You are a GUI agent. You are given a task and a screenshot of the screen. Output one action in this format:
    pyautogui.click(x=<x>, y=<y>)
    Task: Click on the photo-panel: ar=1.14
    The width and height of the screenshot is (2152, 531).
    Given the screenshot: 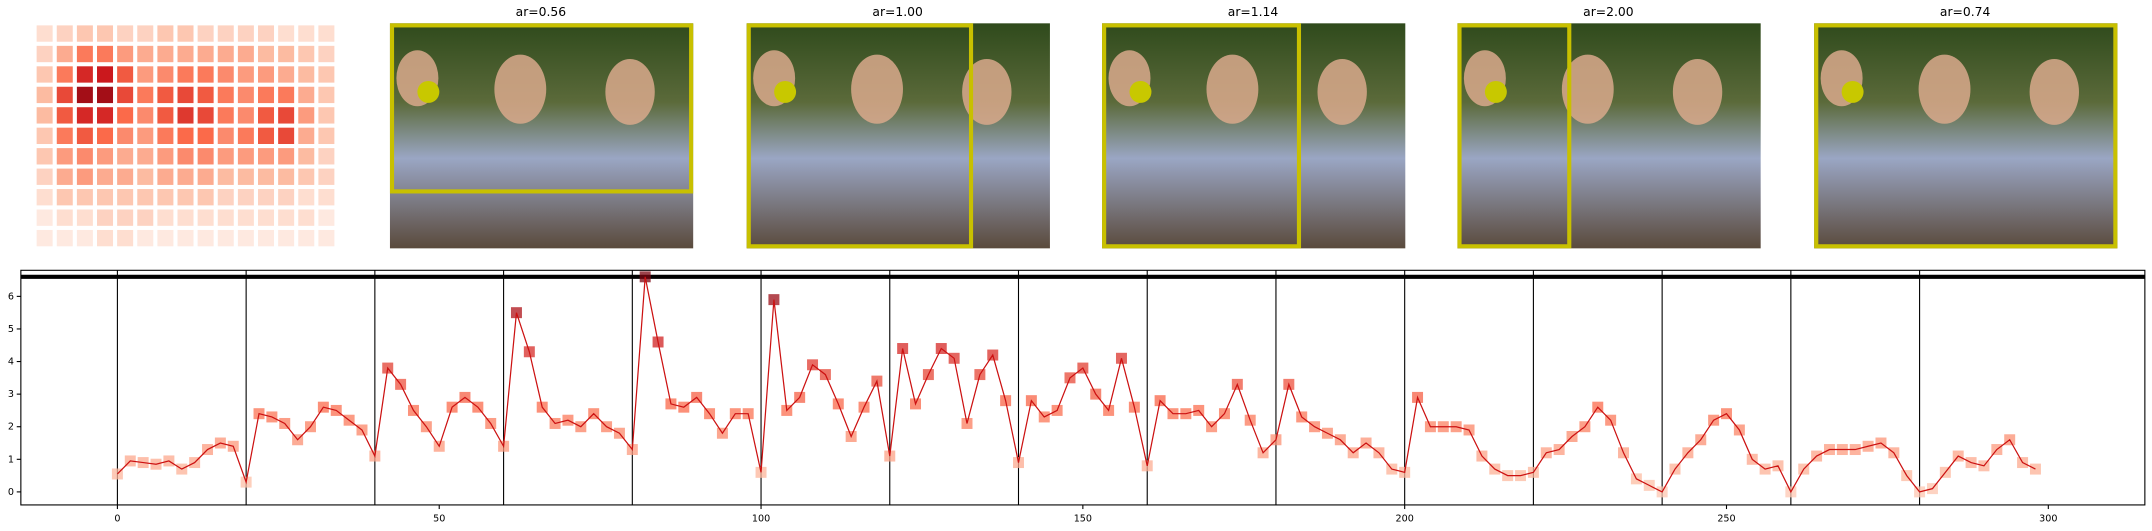 What is the action you would take?
    pyautogui.click(x=1254, y=127)
    